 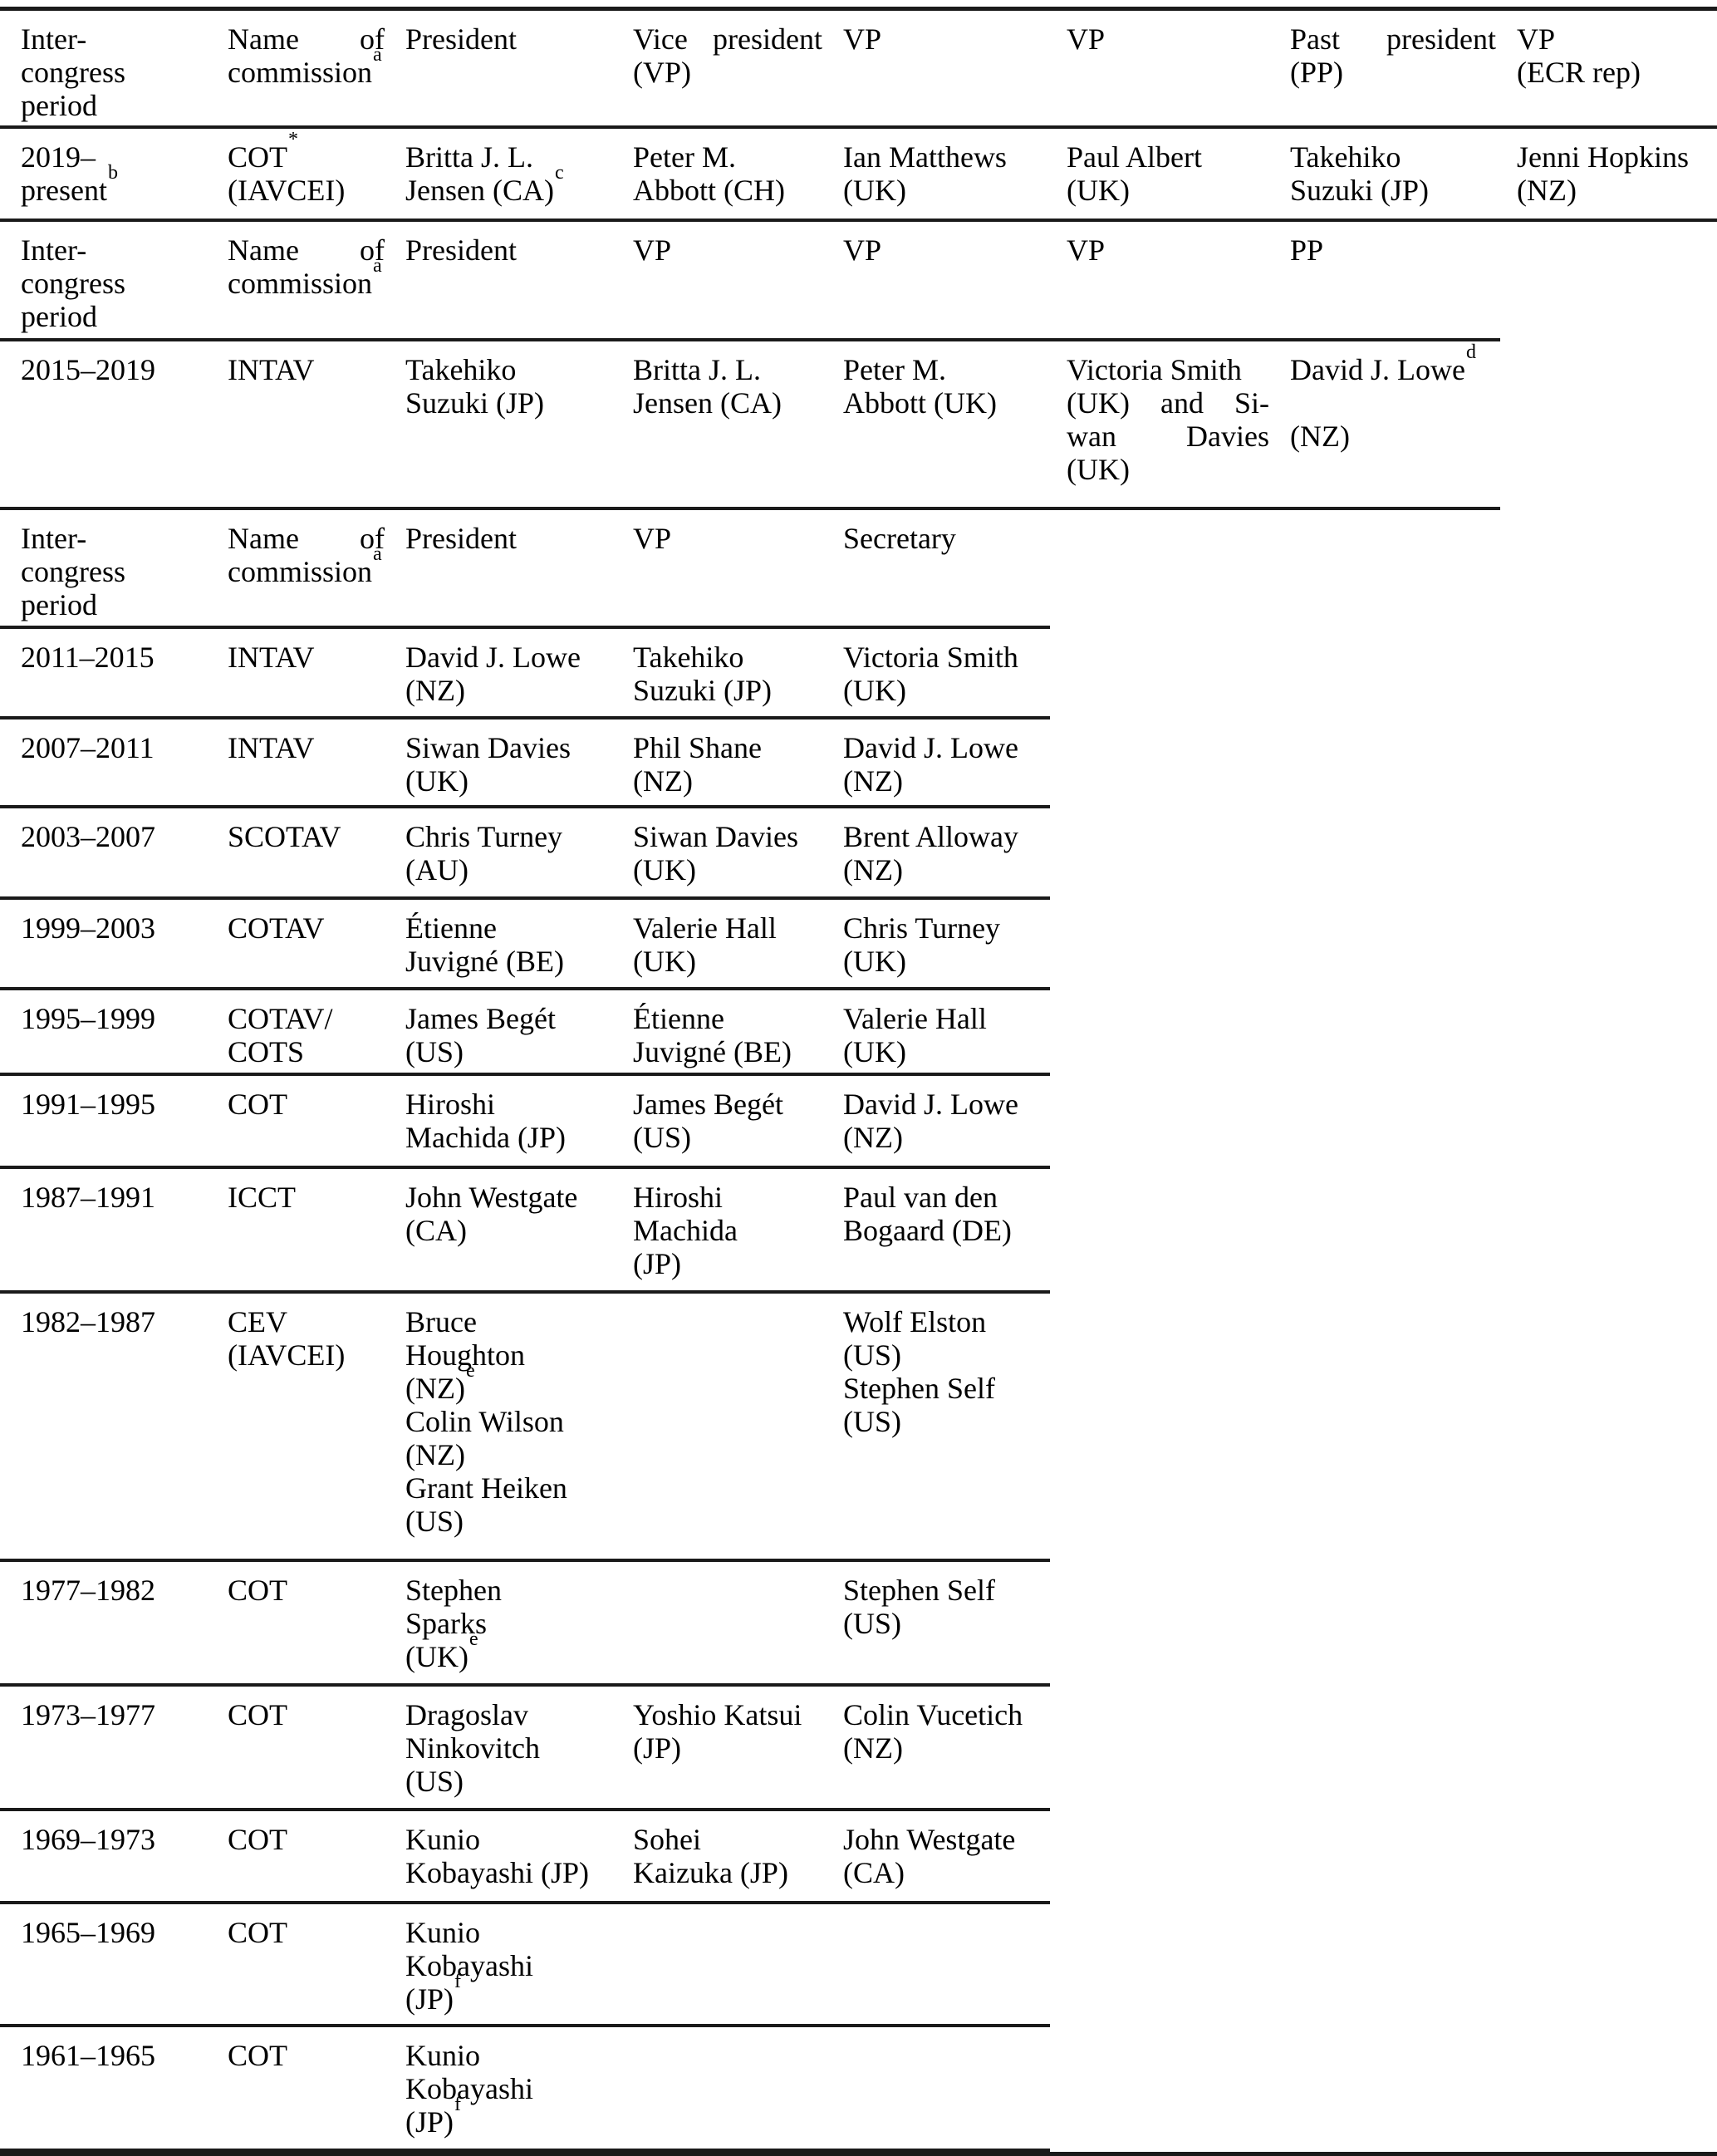 I want to click on cell-col4: Yoshio Katsui (JP), so click(x=738, y=1748).